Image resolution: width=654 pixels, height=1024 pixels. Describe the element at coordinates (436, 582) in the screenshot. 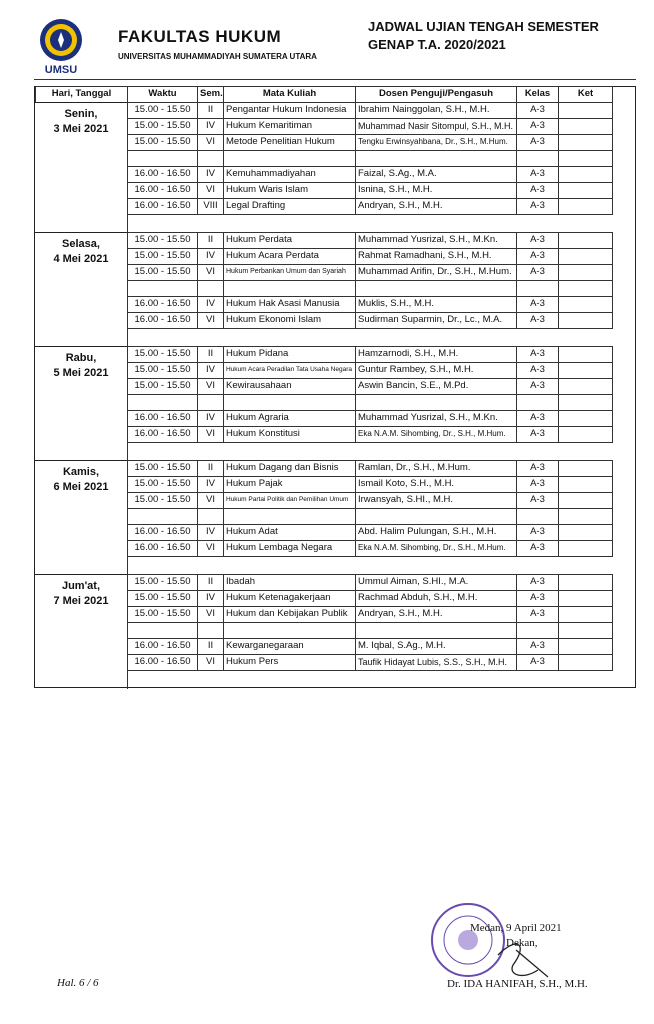

I see `lecturer-cell: Ummul Aiman, S.HI., M.A.` at that location.